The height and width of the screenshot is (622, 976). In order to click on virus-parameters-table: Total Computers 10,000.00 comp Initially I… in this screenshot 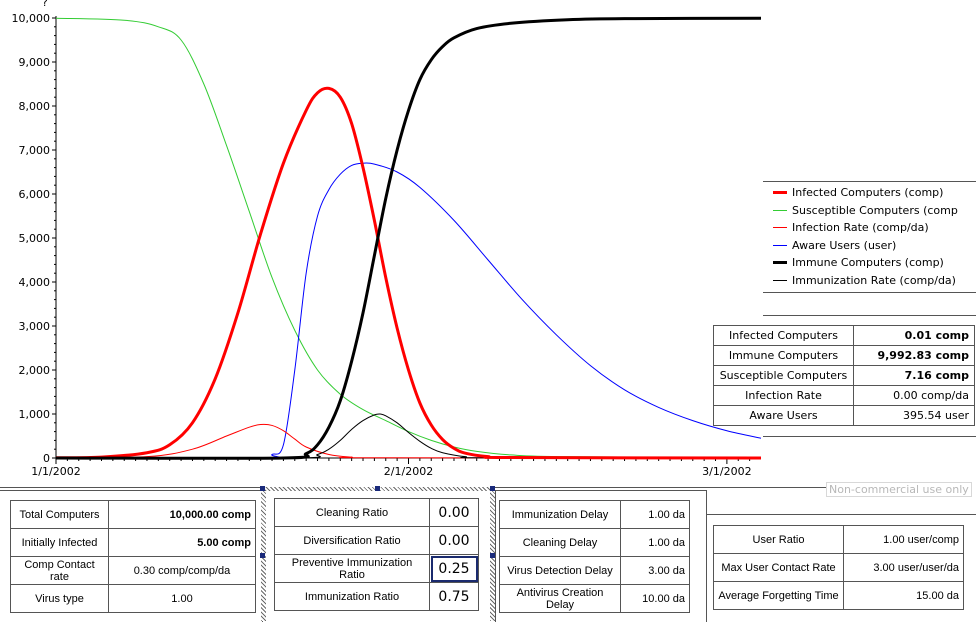, I will do `click(133, 556)`.